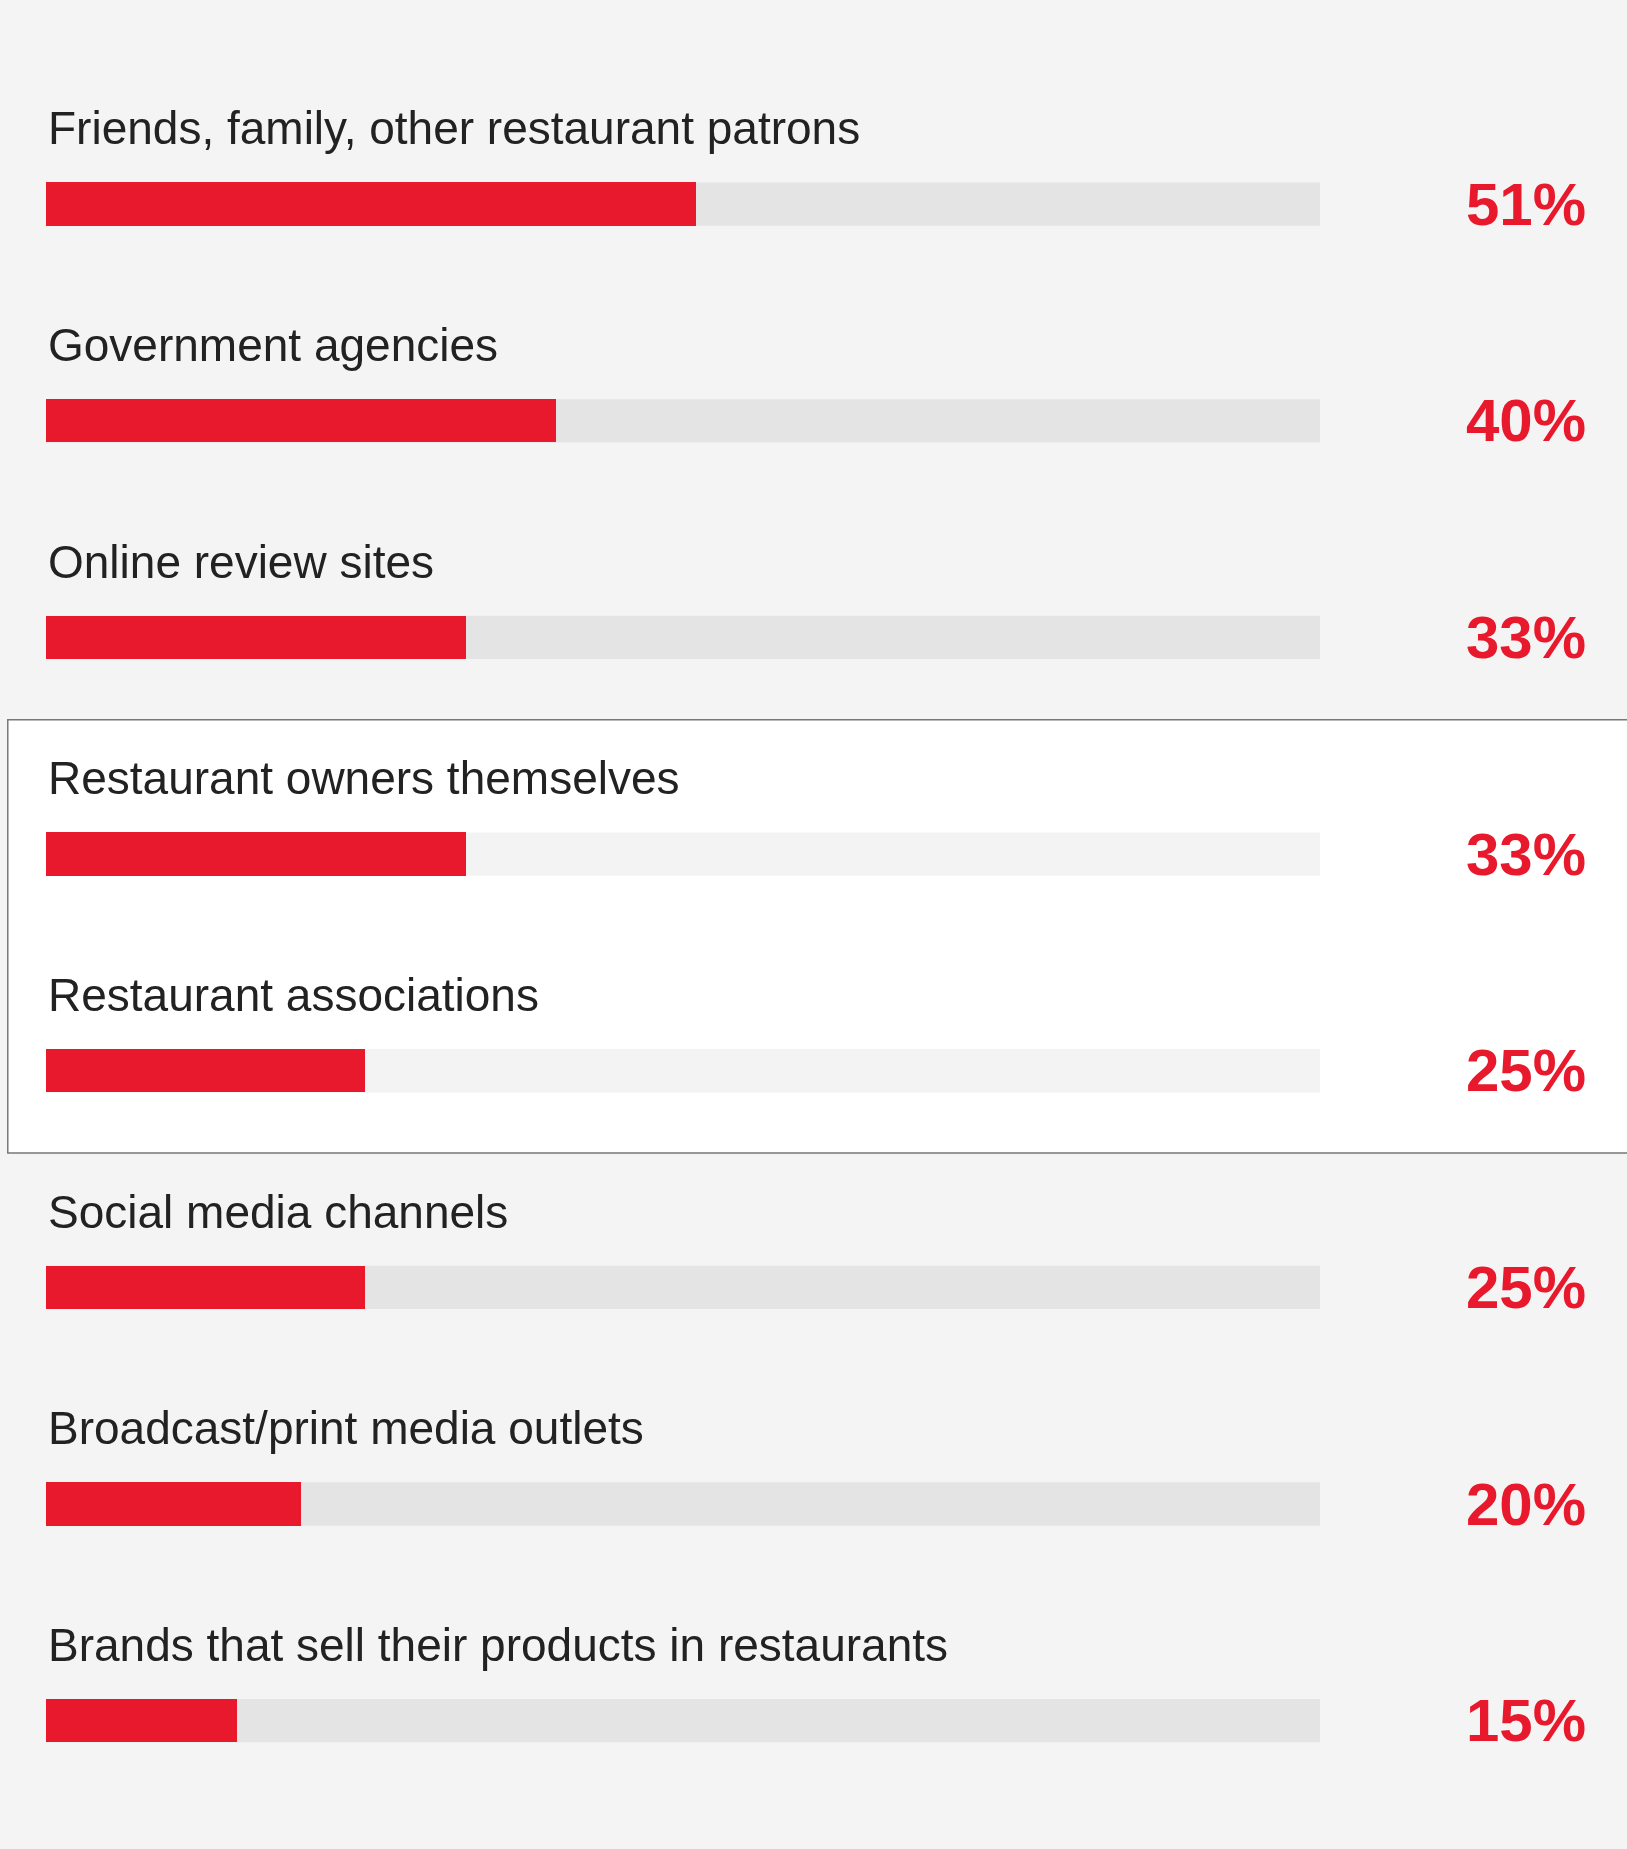 This screenshot has width=1627, height=1849. I want to click on data-label: 20%, so click(1526, 1504).